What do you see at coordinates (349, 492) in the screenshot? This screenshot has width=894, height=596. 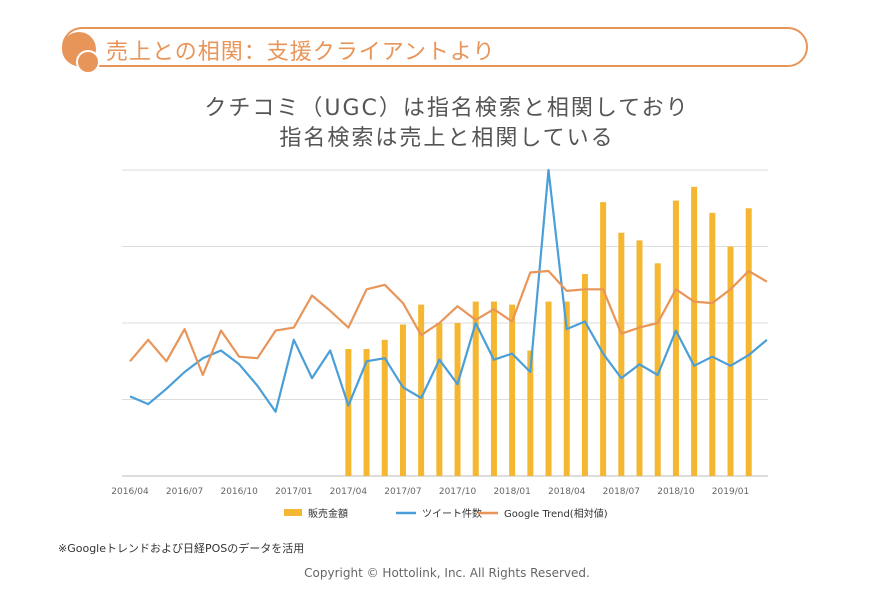 I see `x-tick-label: 2017/04` at bounding box center [349, 492].